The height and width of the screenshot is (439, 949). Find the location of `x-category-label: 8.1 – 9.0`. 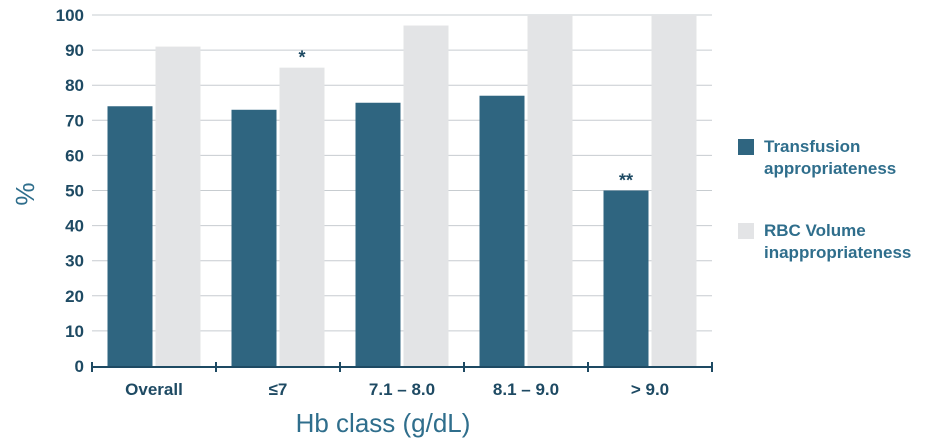

x-category-label: 8.1 – 9.0 is located at coordinates (526, 389).